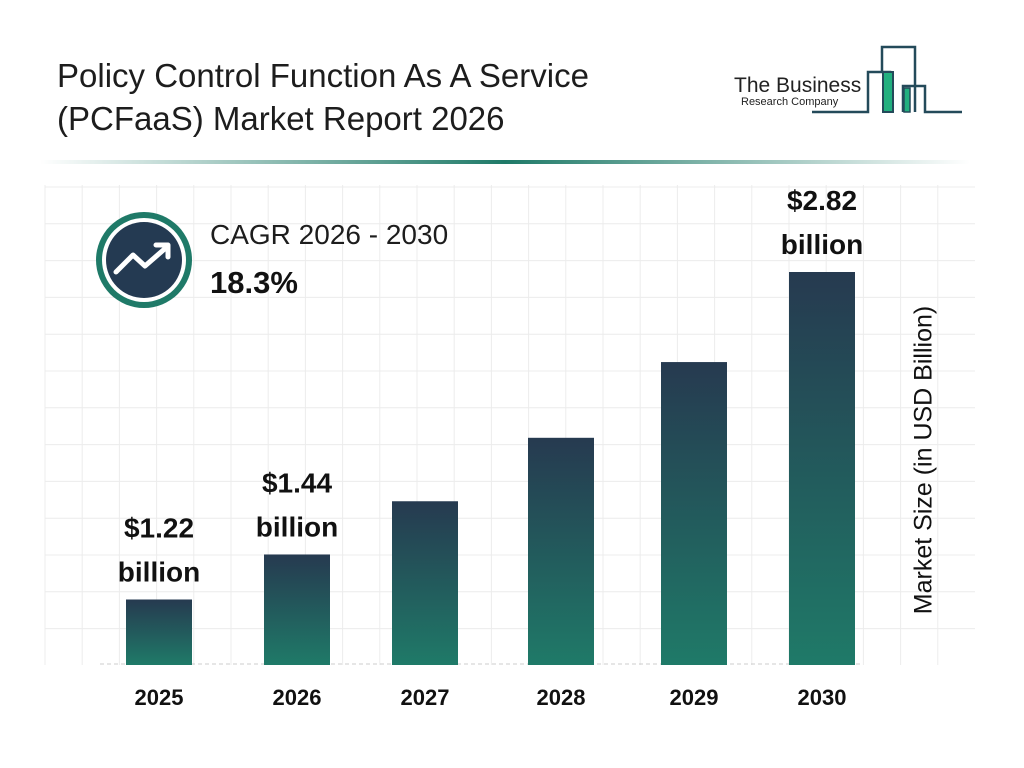  Describe the element at coordinates (505, 162) in the screenshot. I see `header-divider` at that location.